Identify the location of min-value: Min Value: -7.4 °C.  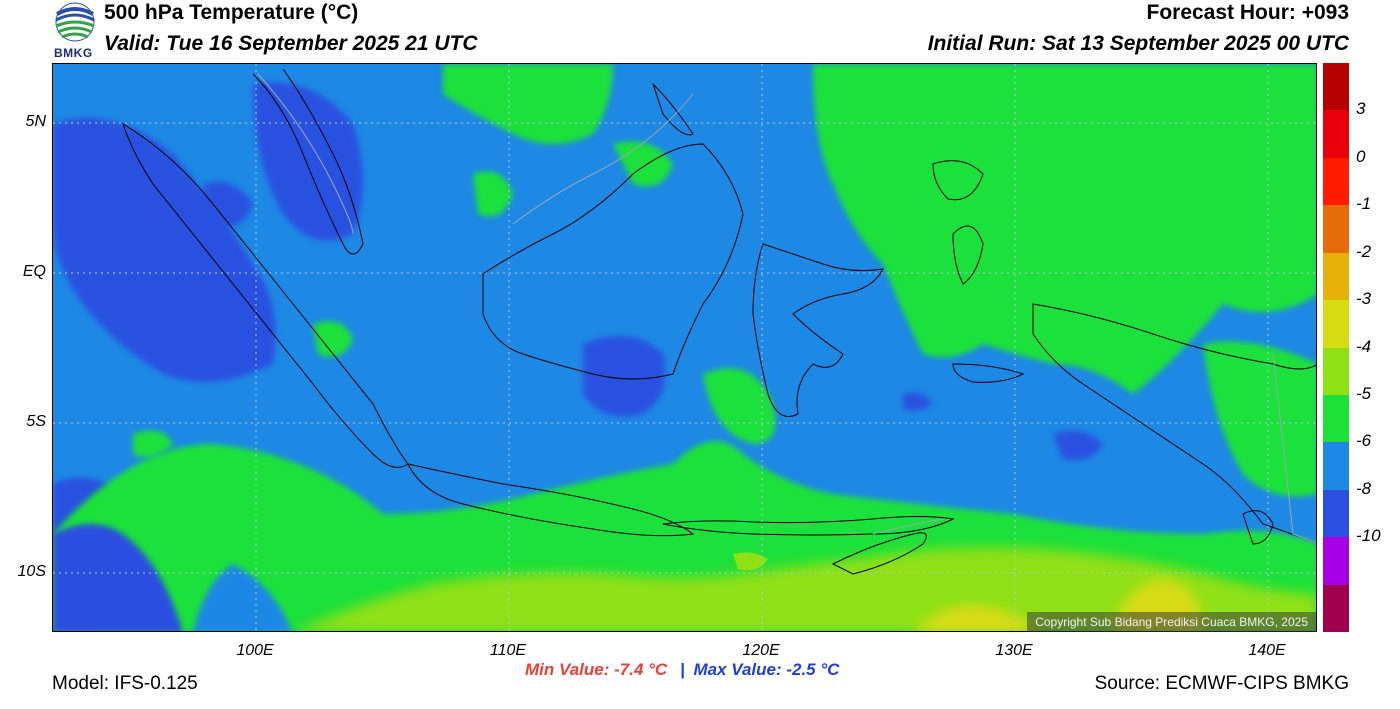
(596, 669).